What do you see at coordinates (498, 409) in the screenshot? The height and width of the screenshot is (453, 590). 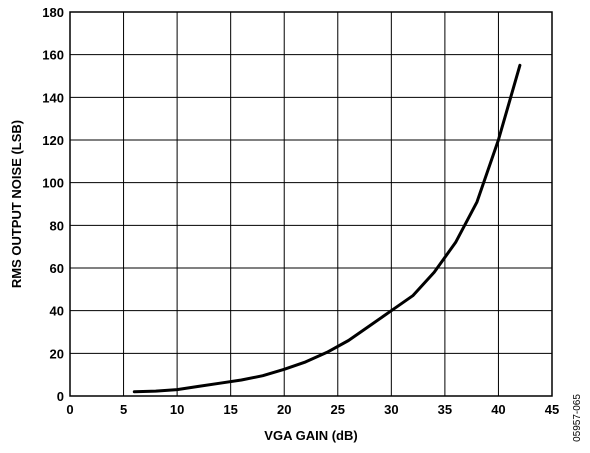 I see `x-tick-label: 40` at bounding box center [498, 409].